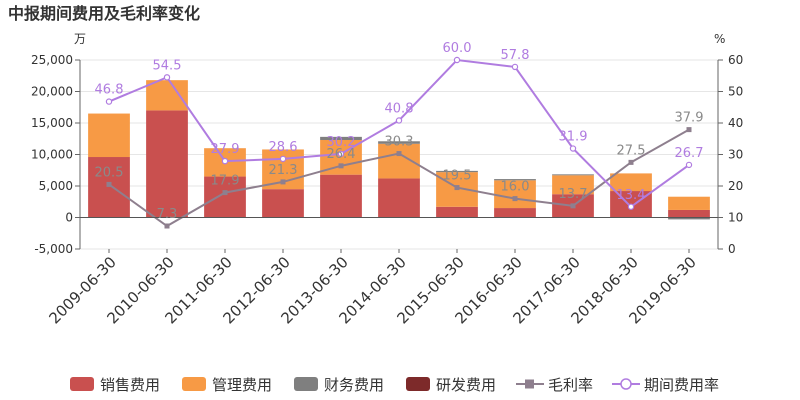 This screenshot has width=800, height=400. Describe the element at coordinates (529, 384) in the screenshot. I see `legend-marker-毛利率` at that location.